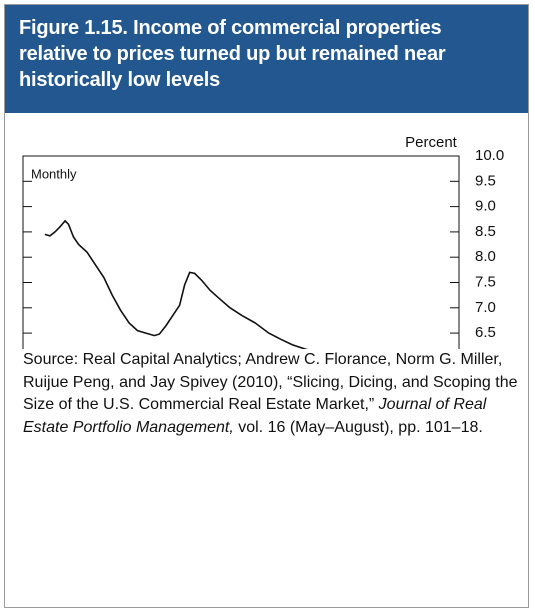  I want to click on data-line, so click(176, 284).